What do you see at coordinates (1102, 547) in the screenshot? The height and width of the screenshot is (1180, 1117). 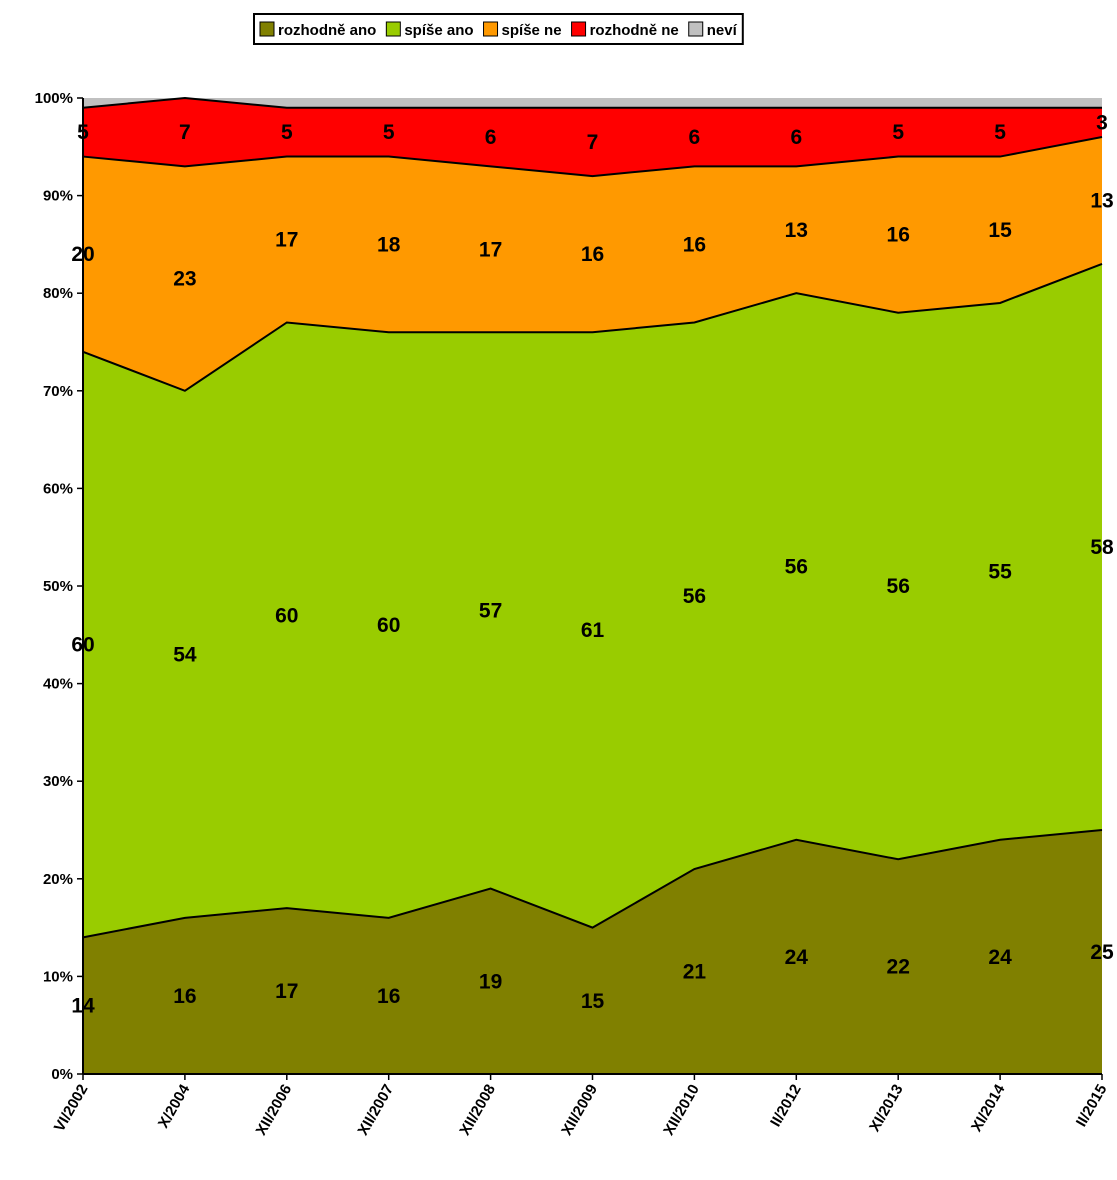 I see `data-label-spise-ano: 58` at bounding box center [1102, 547].